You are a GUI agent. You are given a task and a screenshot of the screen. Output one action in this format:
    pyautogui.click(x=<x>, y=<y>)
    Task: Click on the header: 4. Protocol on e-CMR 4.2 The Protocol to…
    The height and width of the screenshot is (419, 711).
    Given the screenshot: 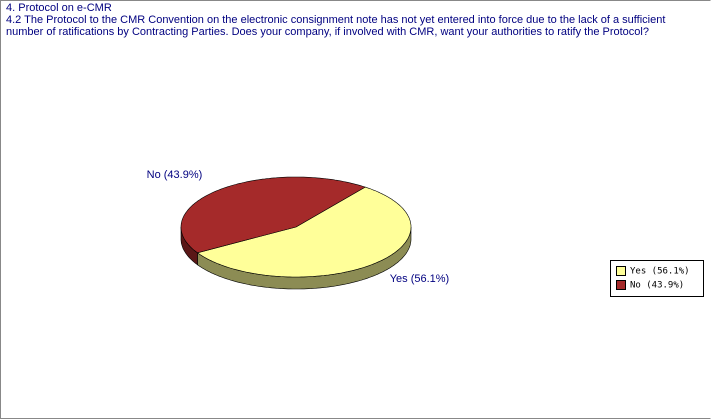 What is the action you would take?
    pyautogui.click(x=351, y=20)
    